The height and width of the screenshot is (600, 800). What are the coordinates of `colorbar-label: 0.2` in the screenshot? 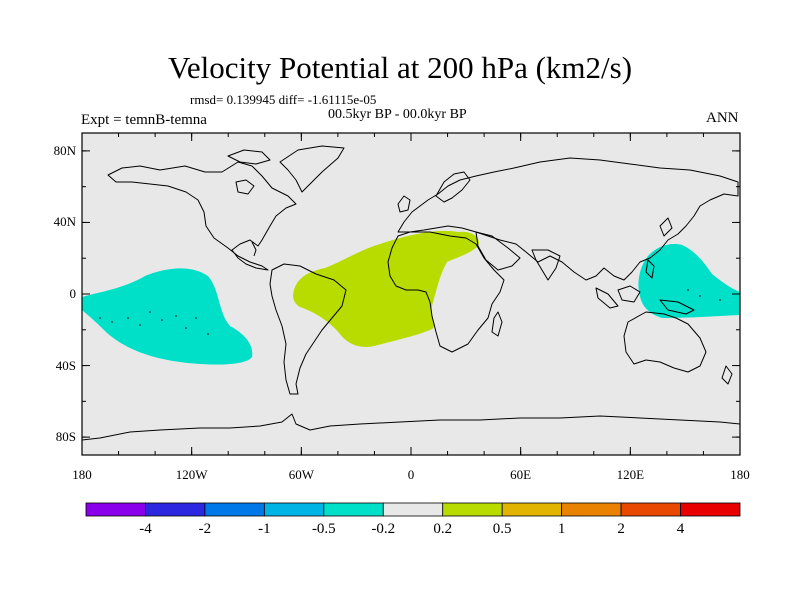 It's located at (443, 529).